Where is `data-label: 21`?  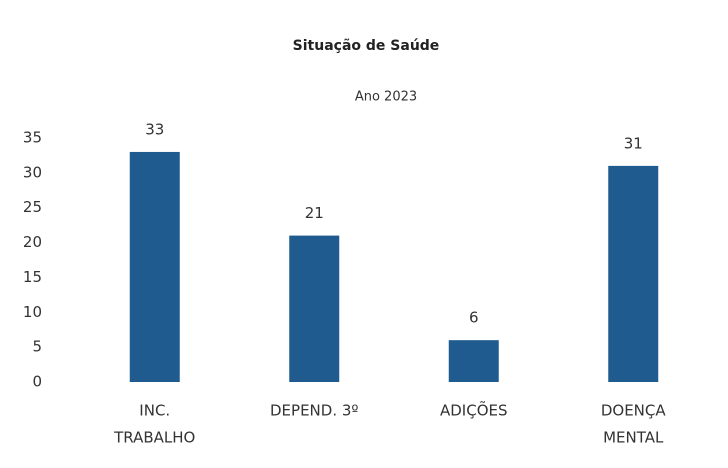 data-label: 21 is located at coordinates (314, 213).